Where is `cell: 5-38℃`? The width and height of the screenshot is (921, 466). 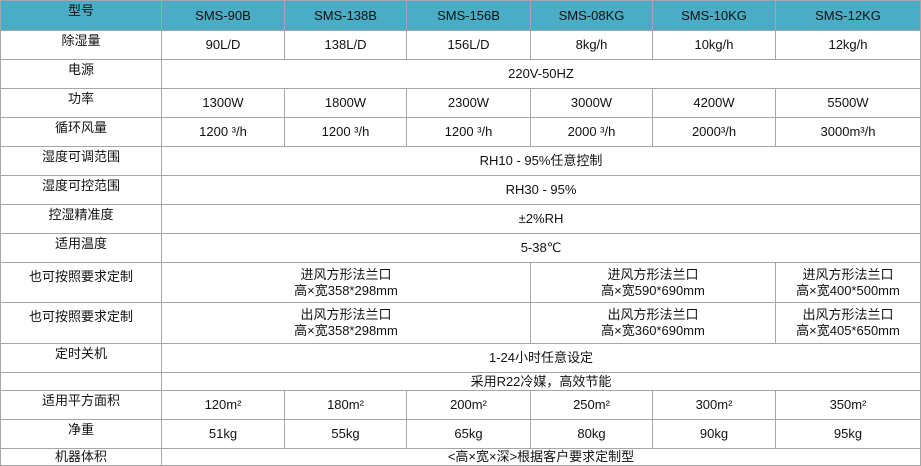 cell: 5-38℃ is located at coordinates (541, 248).